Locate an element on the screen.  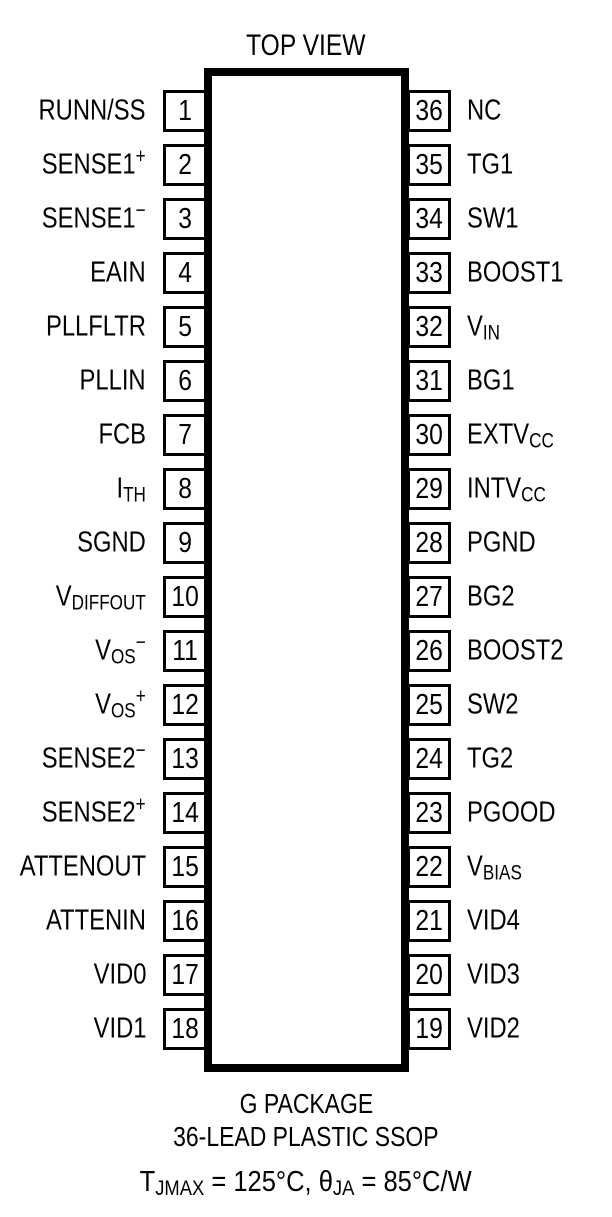
pin-number: 19 is located at coordinates (429, 1028).